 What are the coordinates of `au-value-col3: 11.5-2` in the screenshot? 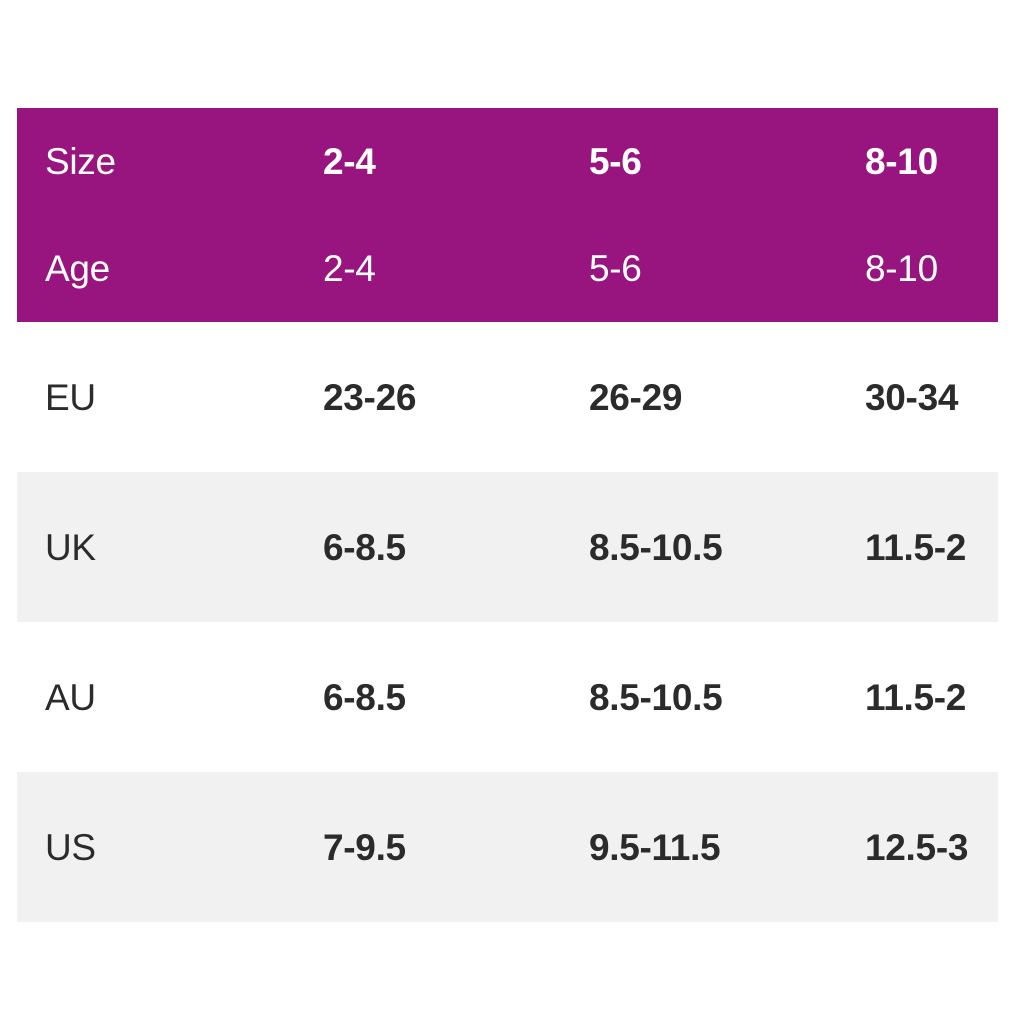 It's located at (916, 697).